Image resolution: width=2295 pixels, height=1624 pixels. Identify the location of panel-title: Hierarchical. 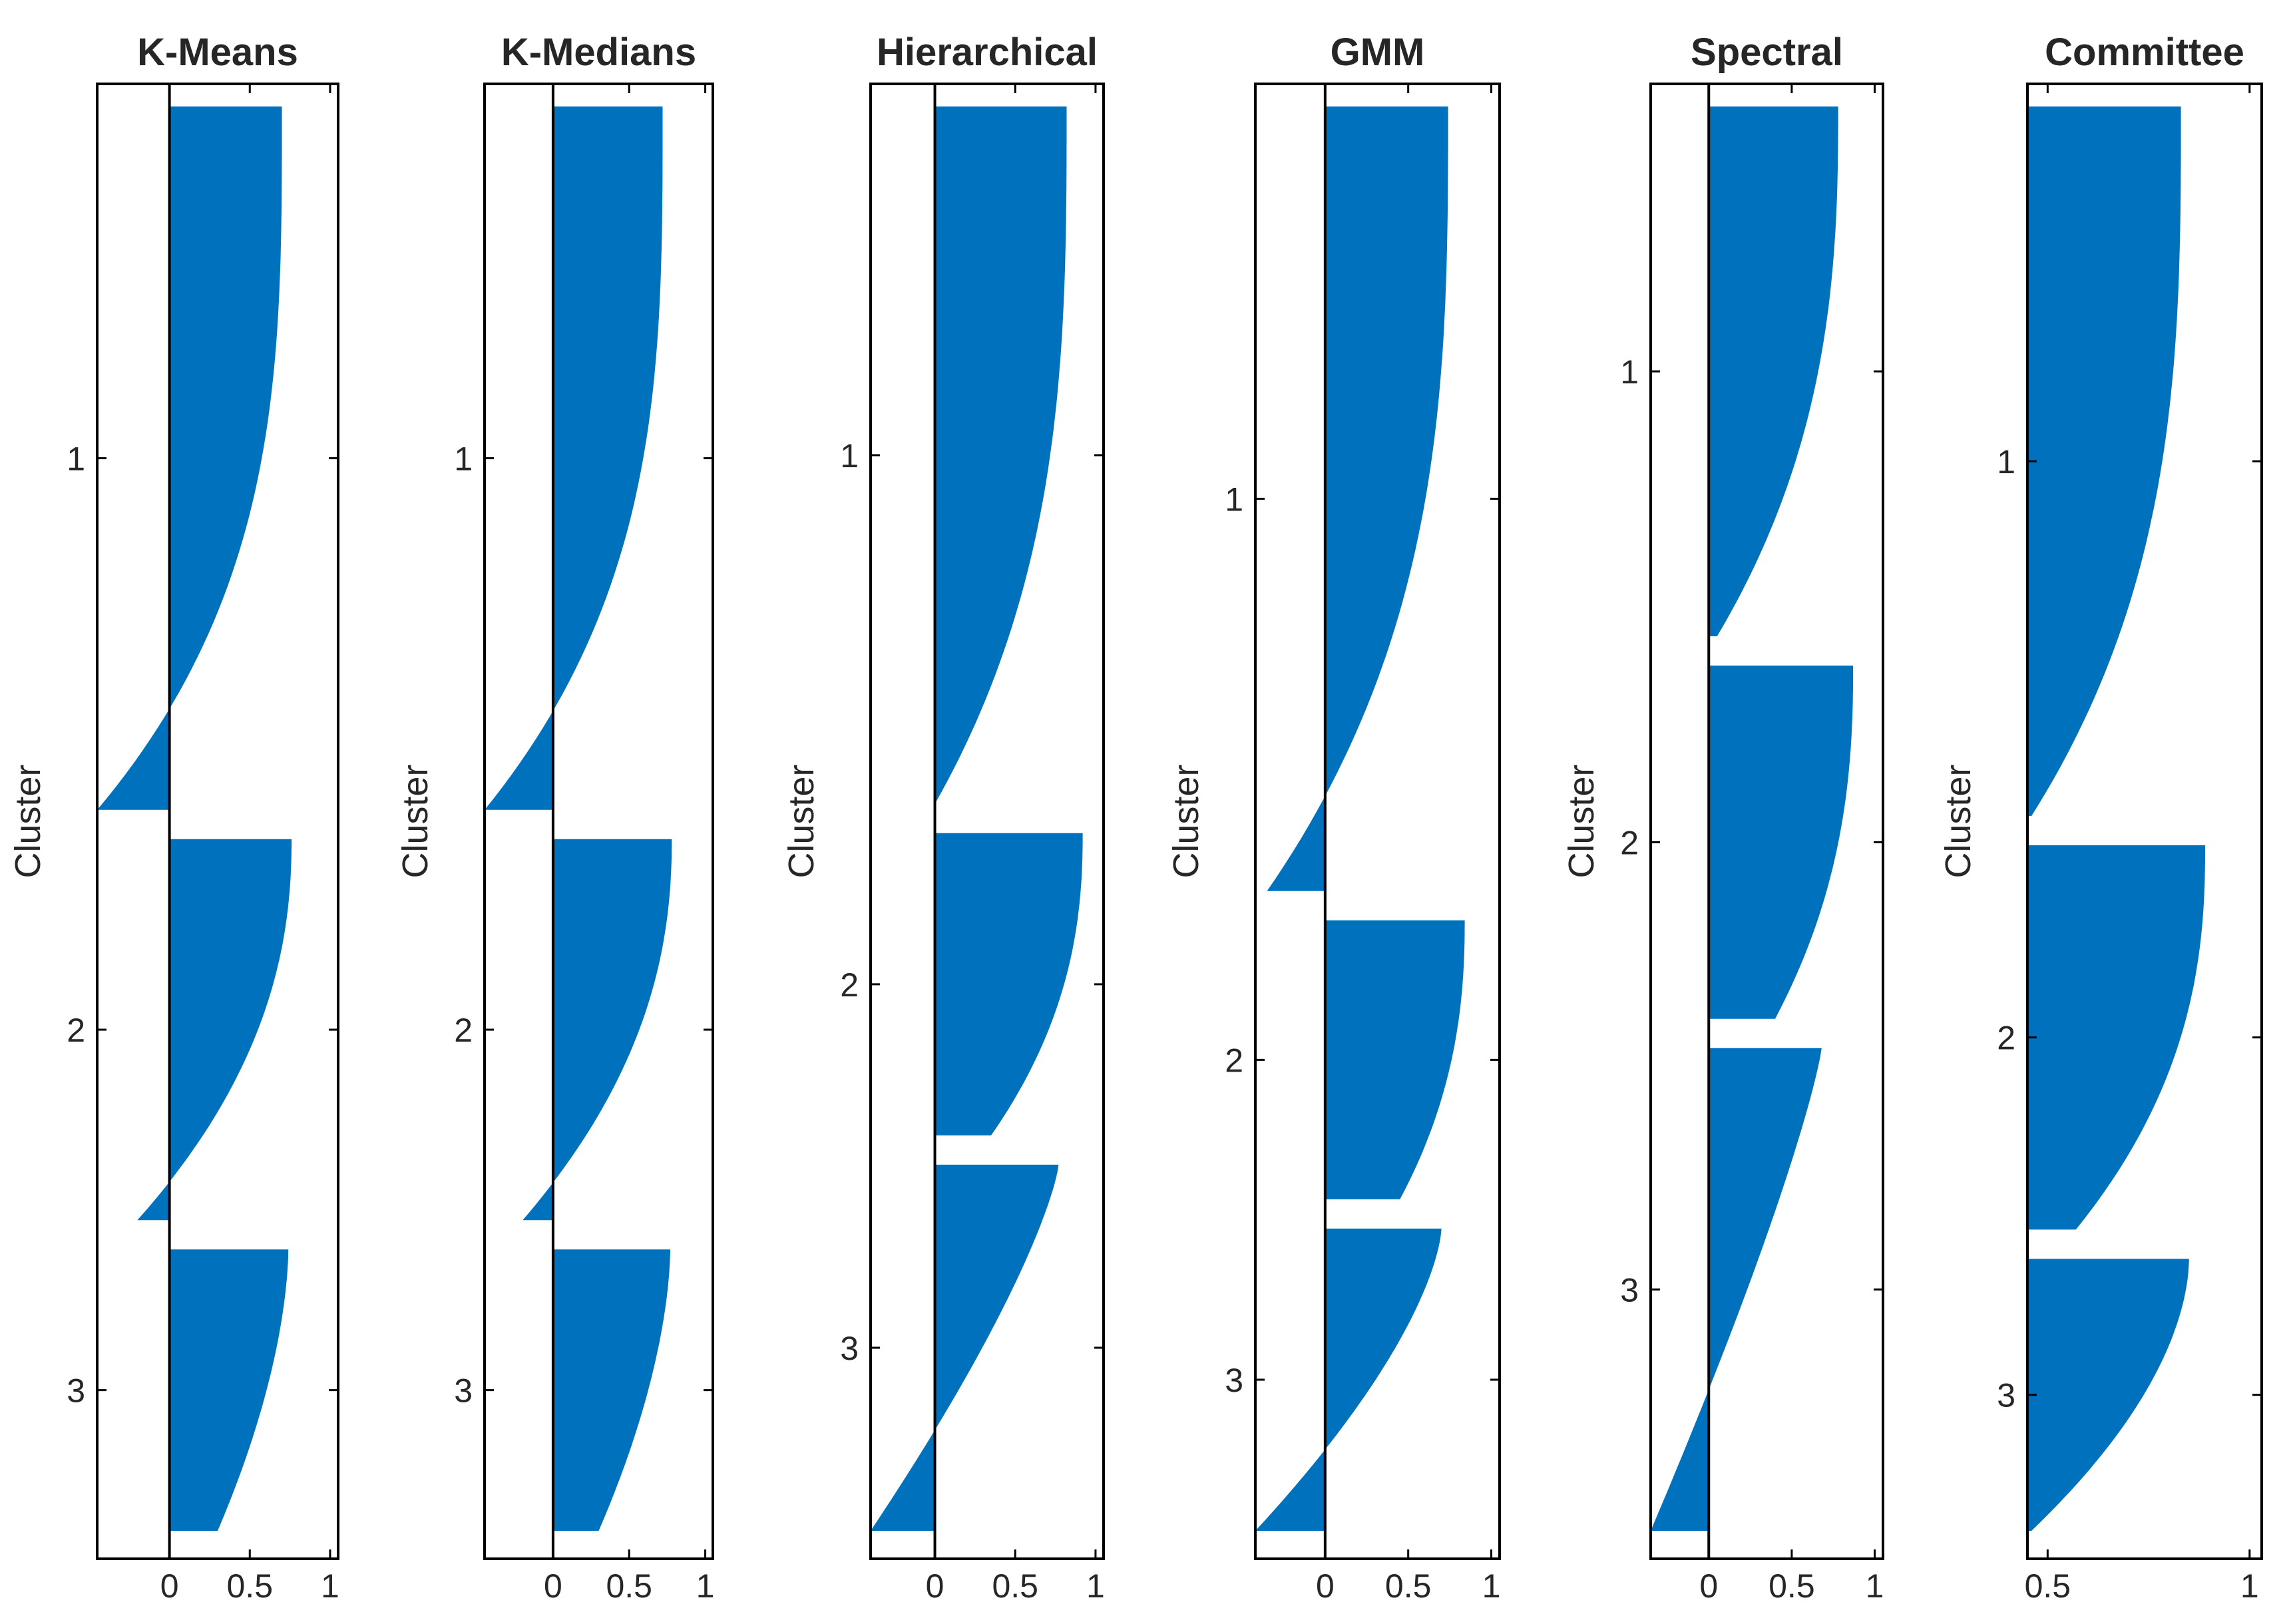
(988, 53).